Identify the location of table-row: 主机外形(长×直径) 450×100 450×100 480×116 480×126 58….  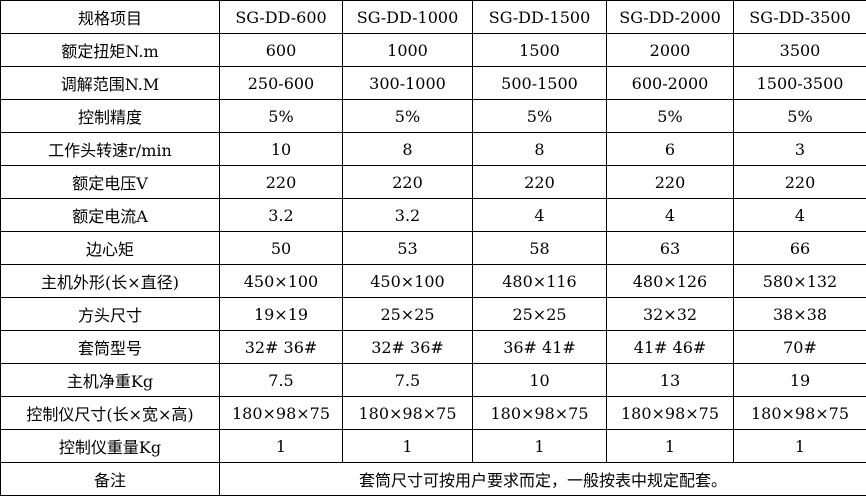
(433, 281).